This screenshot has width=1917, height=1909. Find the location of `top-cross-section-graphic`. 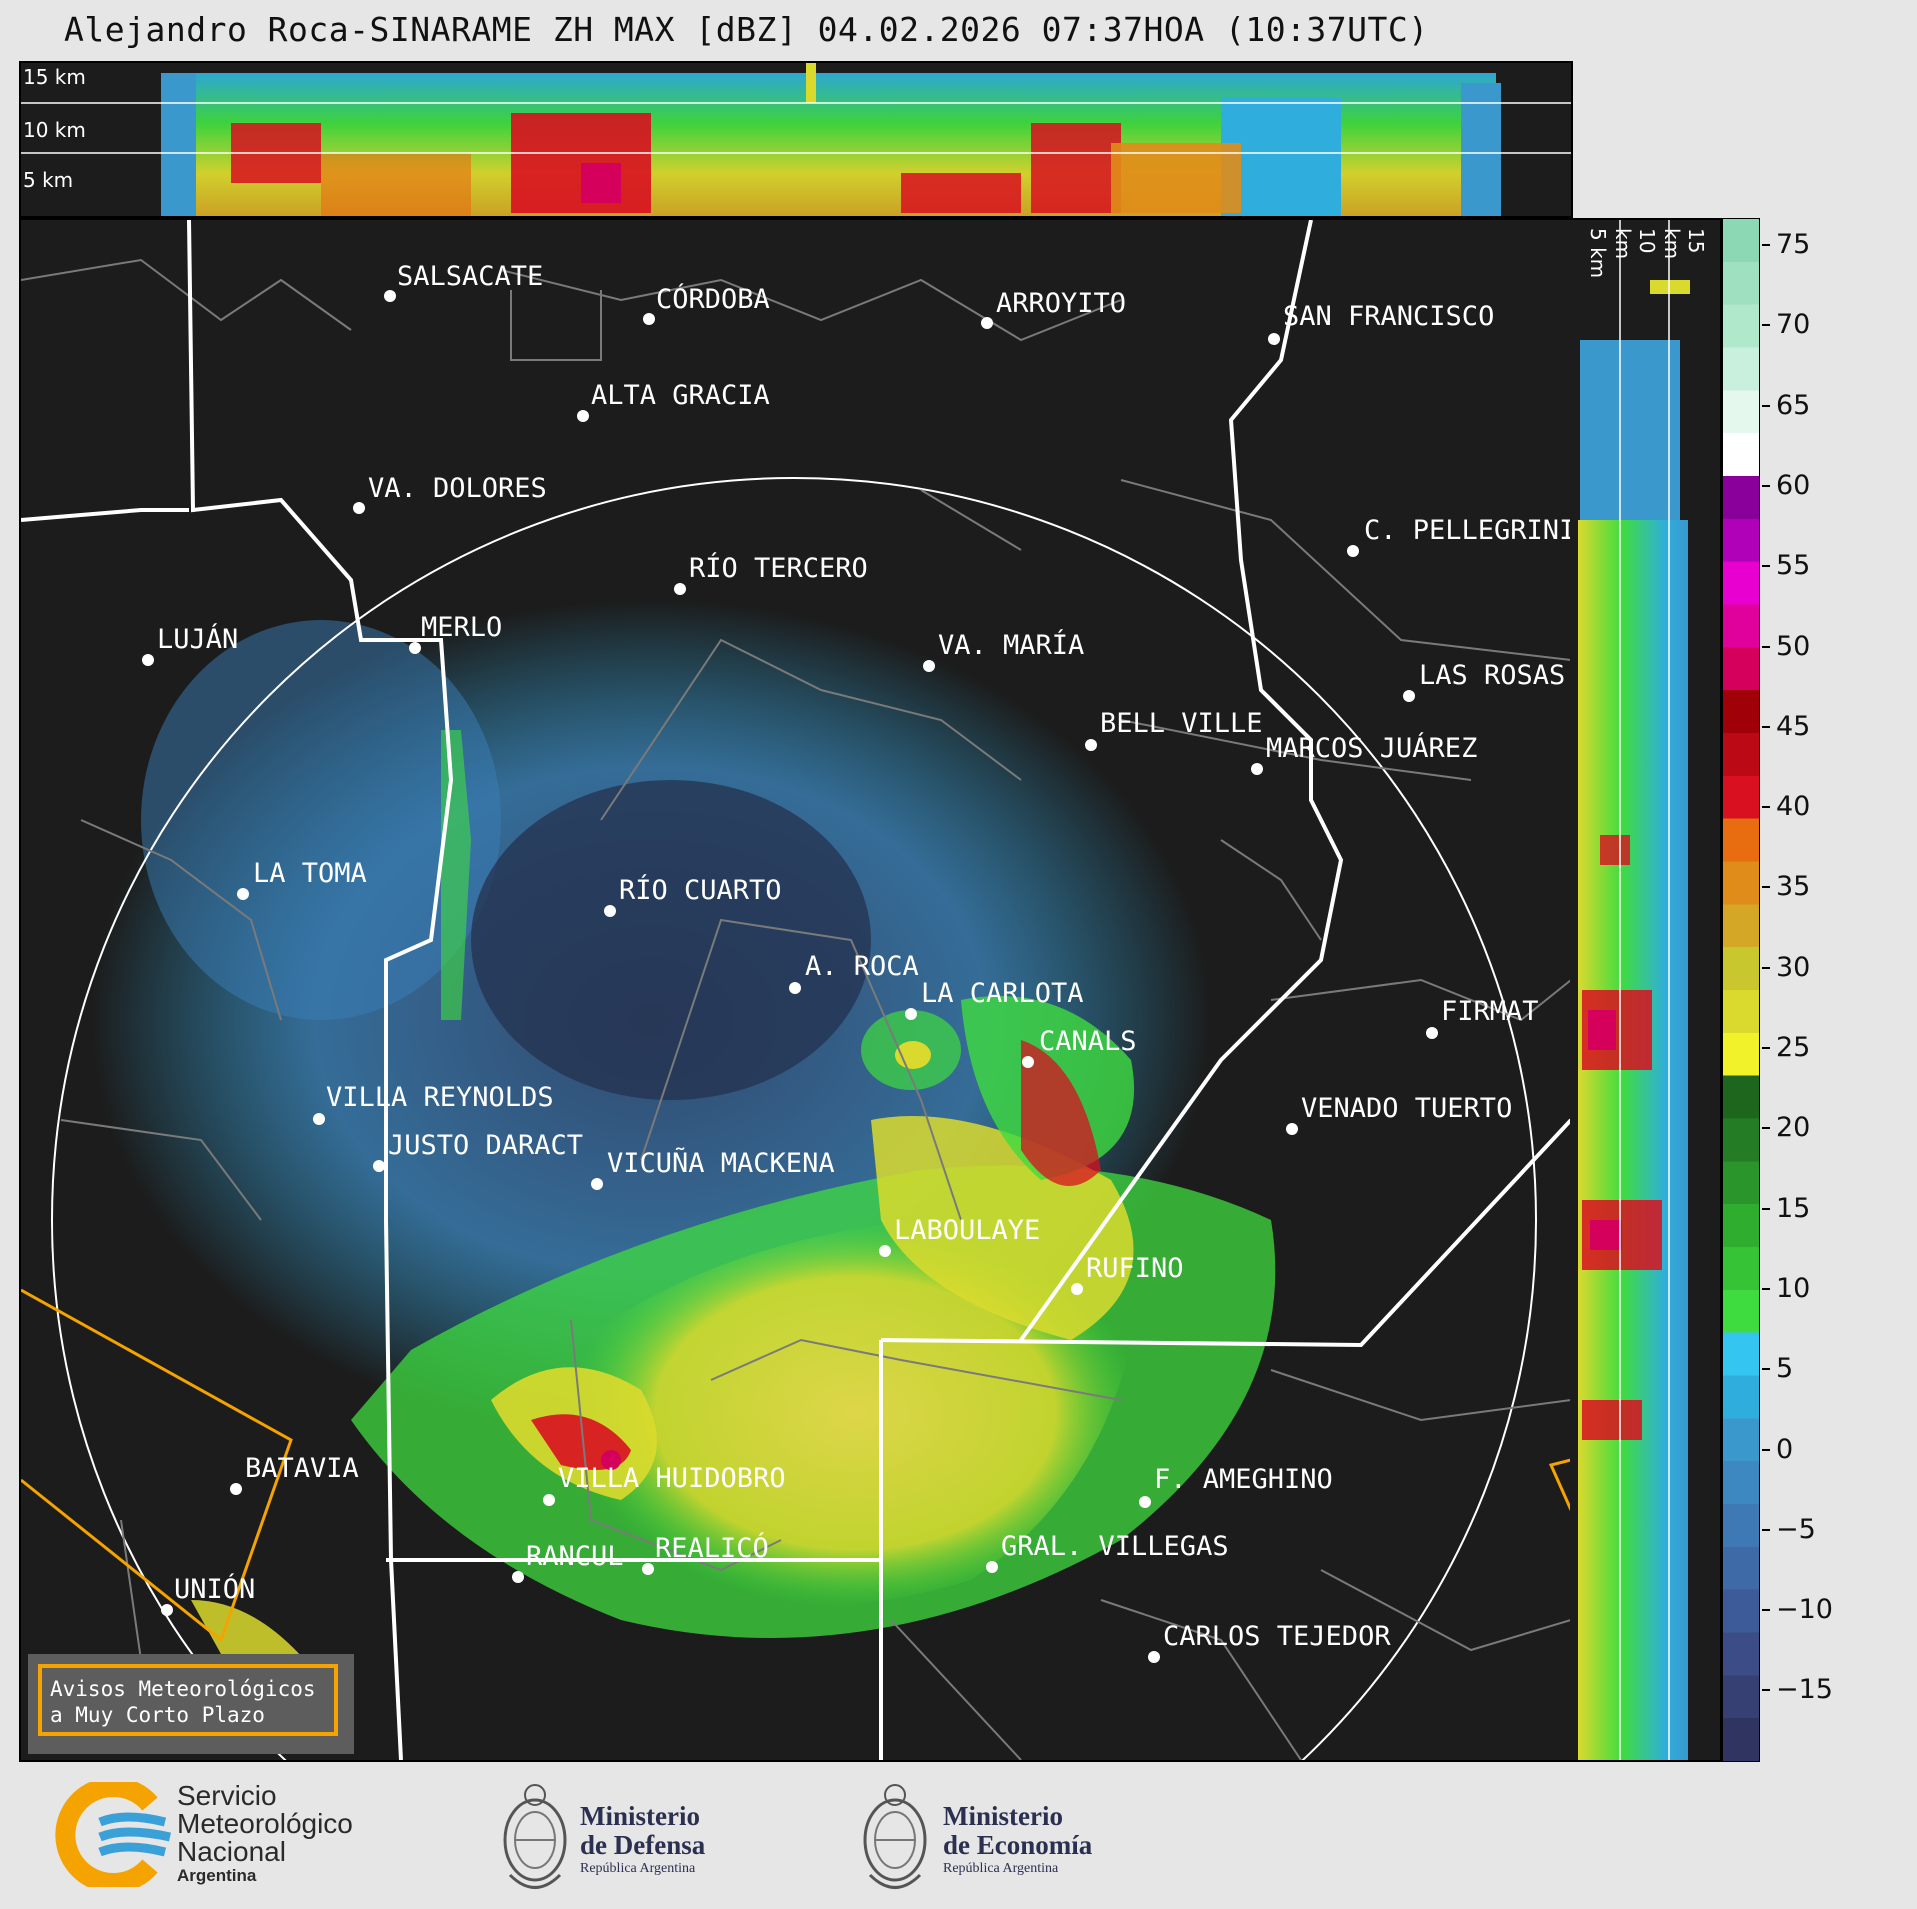

top-cross-section-graphic is located at coordinates (796, 139).